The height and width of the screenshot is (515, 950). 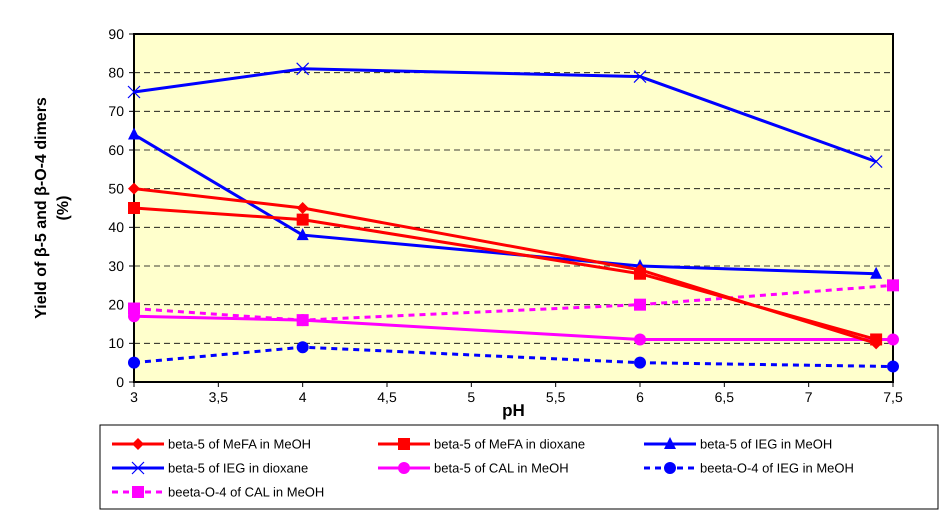 I want to click on y-tick-label: 20, so click(x=116, y=304).